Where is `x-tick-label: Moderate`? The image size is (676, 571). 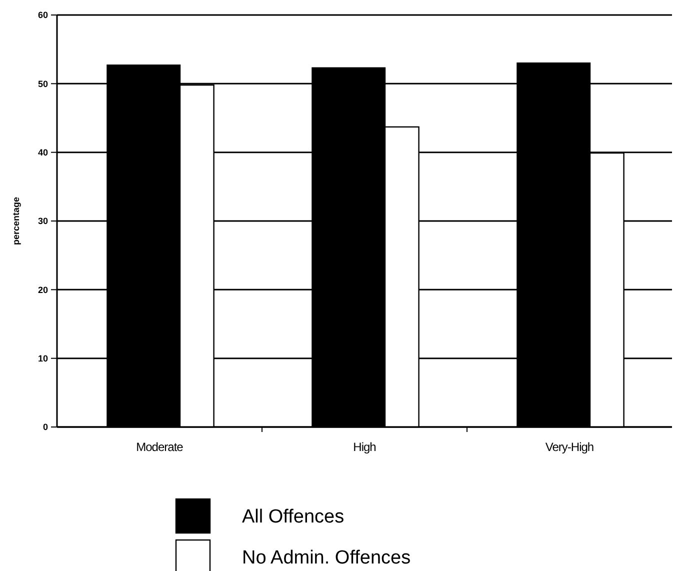 x-tick-label: Moderate is located at coordinates (160, 447).